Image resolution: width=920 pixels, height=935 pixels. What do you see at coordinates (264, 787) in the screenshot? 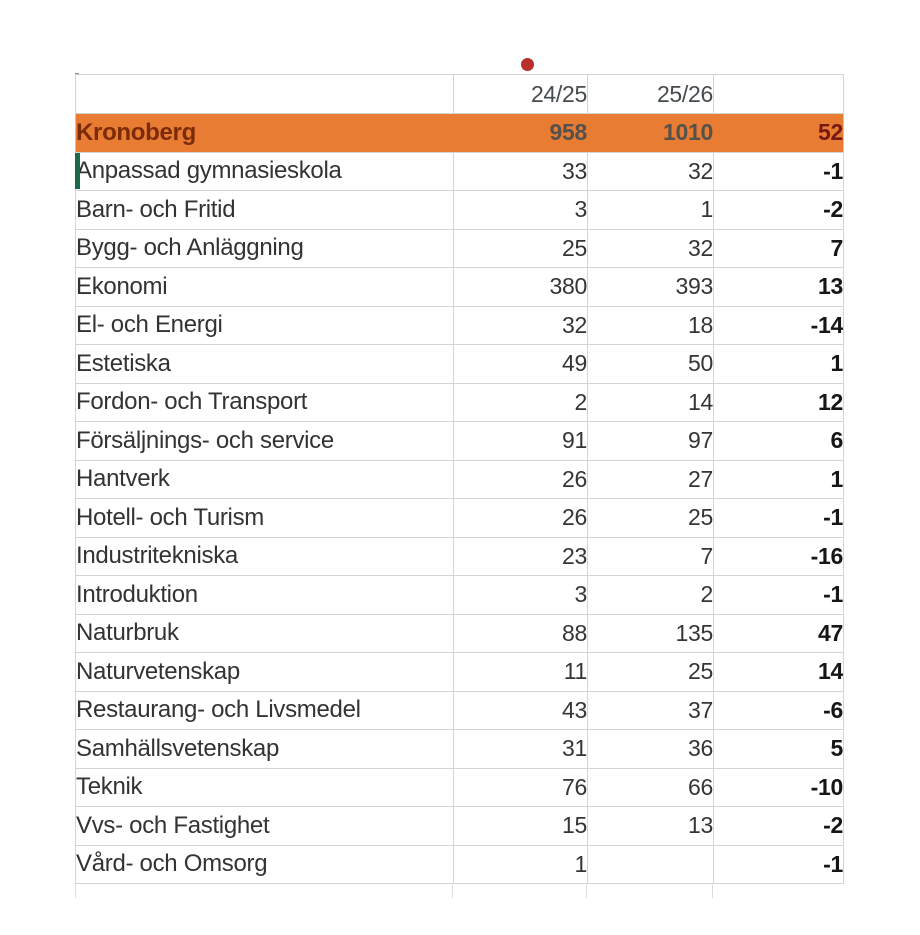
I see `program-name-cell: Teknik` at bounding box center [264, 787].